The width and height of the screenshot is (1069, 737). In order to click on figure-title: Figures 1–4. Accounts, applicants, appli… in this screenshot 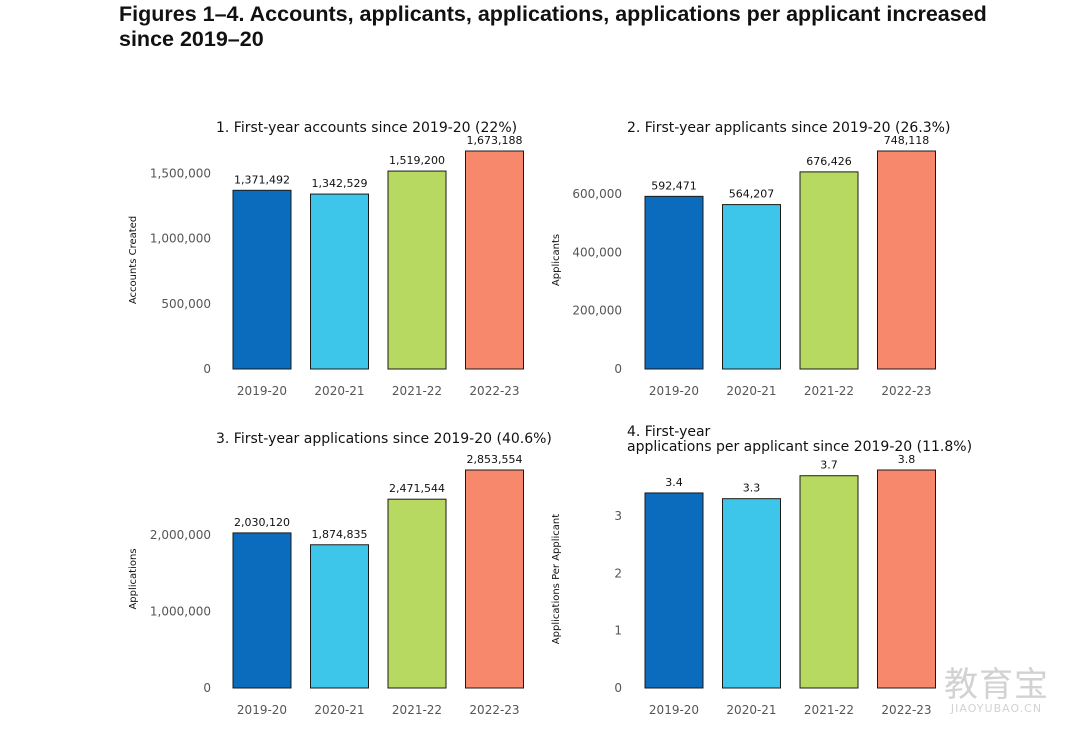, I will do `click(553, 26)`.